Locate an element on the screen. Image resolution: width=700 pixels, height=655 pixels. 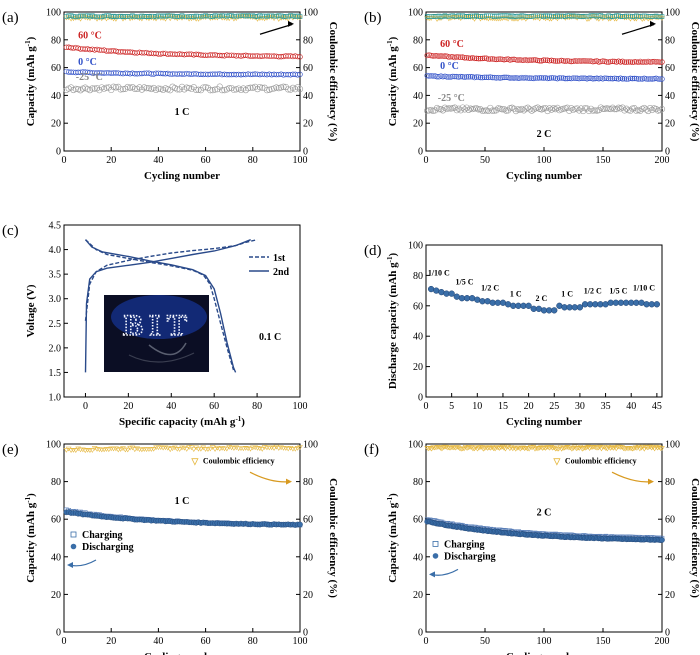
y2-tick-label: 80 is located at coordinates (670, 482).